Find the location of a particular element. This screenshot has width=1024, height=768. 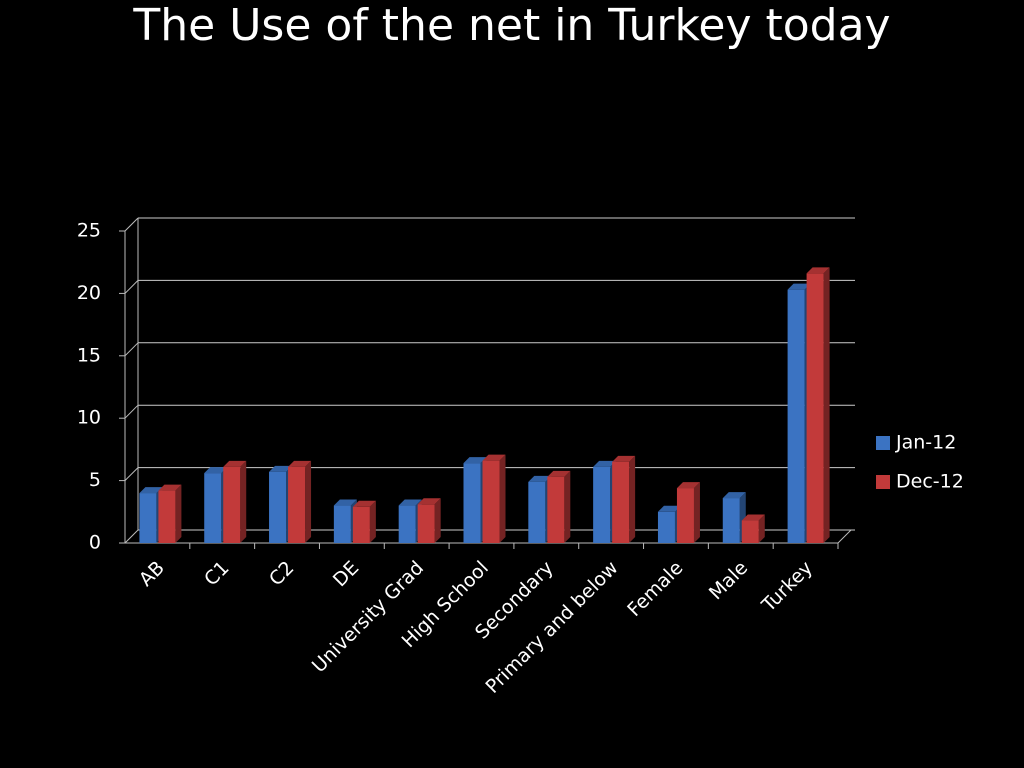

y-tick-label: 5 is located at coordinates (95, 480).